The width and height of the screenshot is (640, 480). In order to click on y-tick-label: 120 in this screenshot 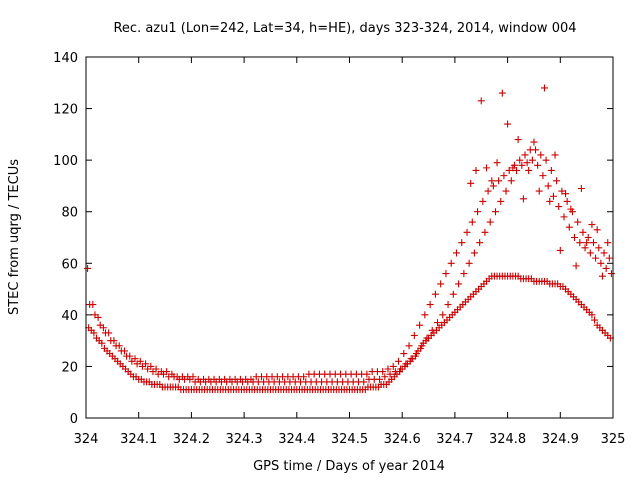, I will do `click(65, 110)`.